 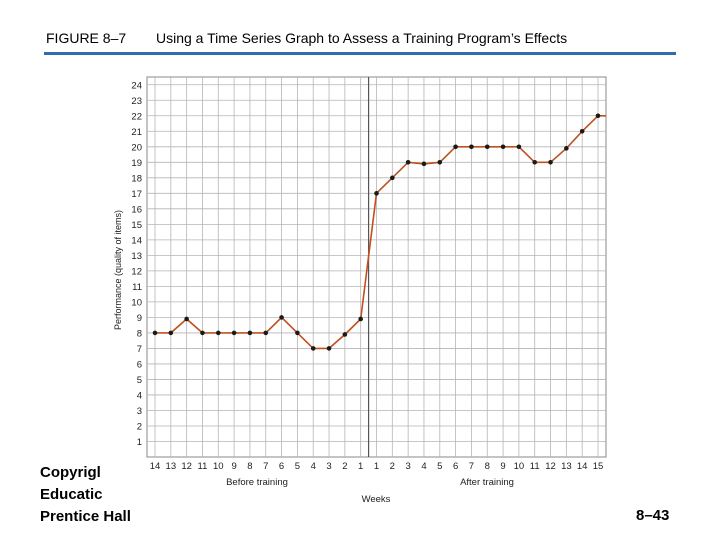 I want to click on y-tick-label: 2, so click(x=139, y=426).